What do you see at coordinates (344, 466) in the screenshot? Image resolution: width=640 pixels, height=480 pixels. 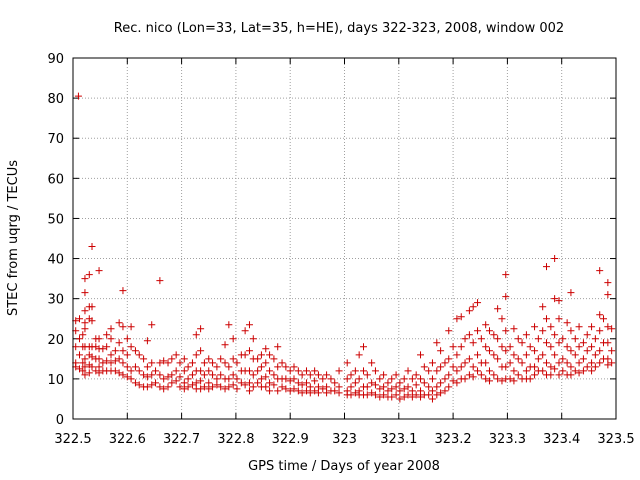 I see `x-axis-label: GPS time / Days of year 2008` at bounding box center [344, 466].